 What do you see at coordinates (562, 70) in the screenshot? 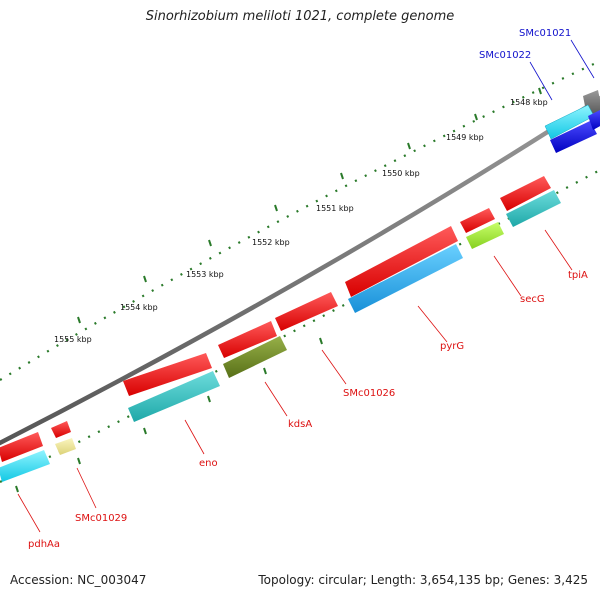
I see `label-leader-lines-blue` at bounding box center [562, 70].